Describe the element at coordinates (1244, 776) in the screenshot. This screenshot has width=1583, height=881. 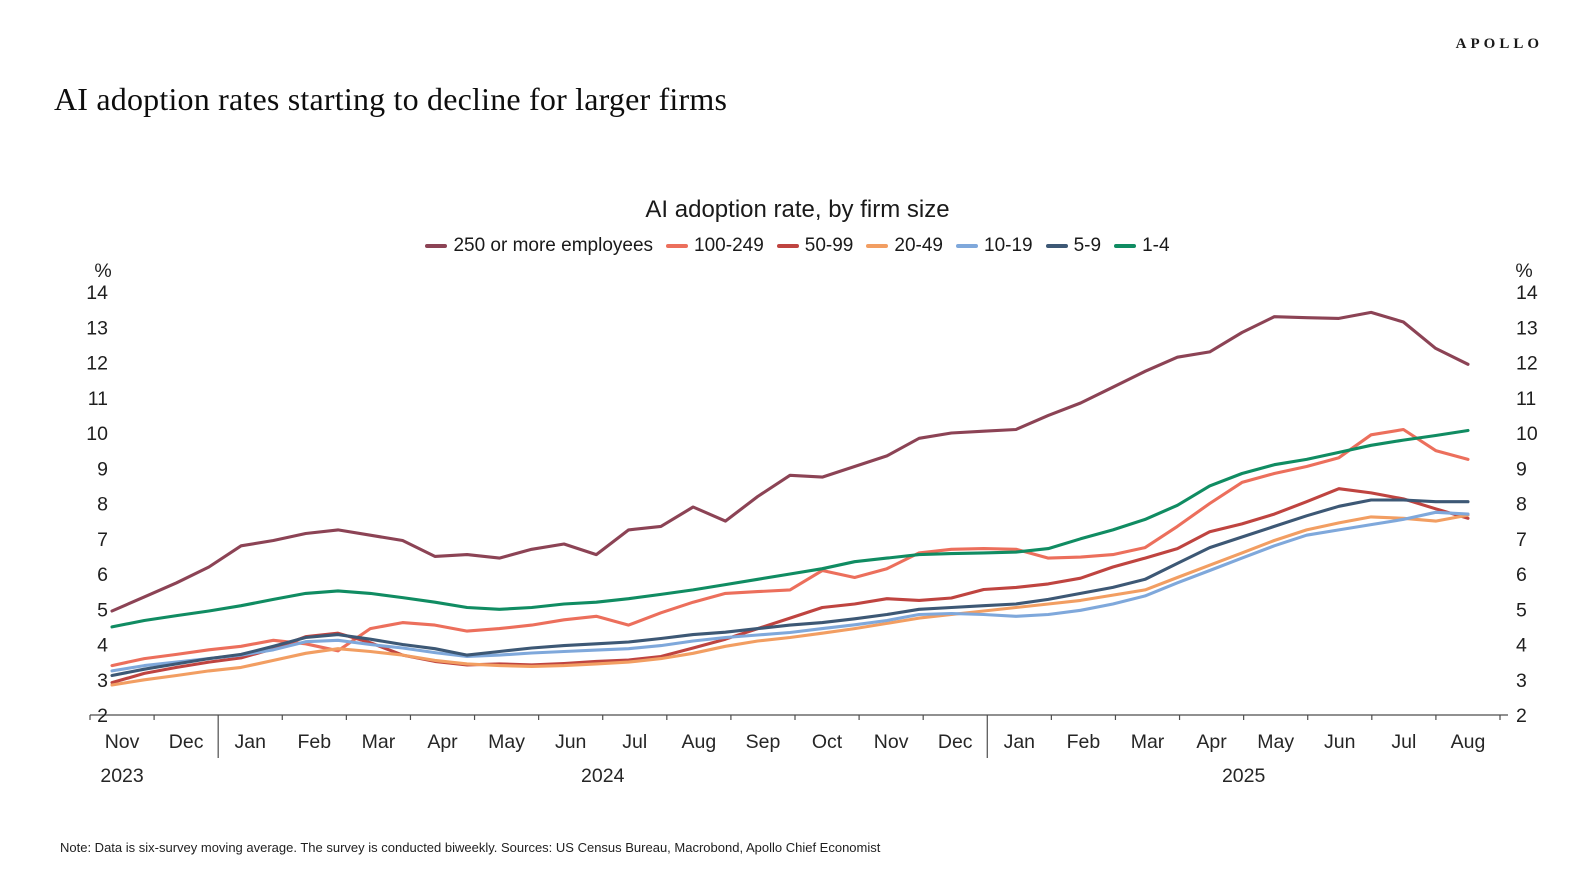
I see `x-year-label: 2025` at that location.